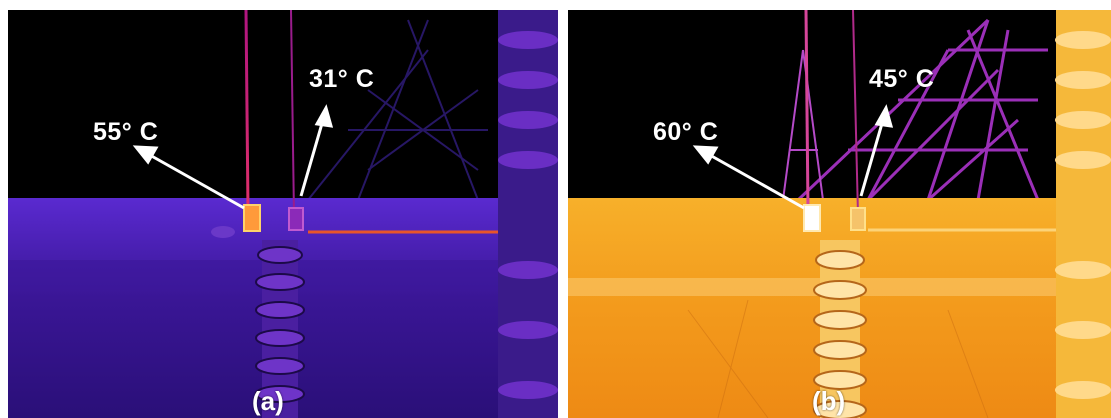 The width and height of the screenshot is (1111, 418). Describe the element at coordinates (829, 401) in the screenshot. I see `panel-label-b: (b)` at that location.